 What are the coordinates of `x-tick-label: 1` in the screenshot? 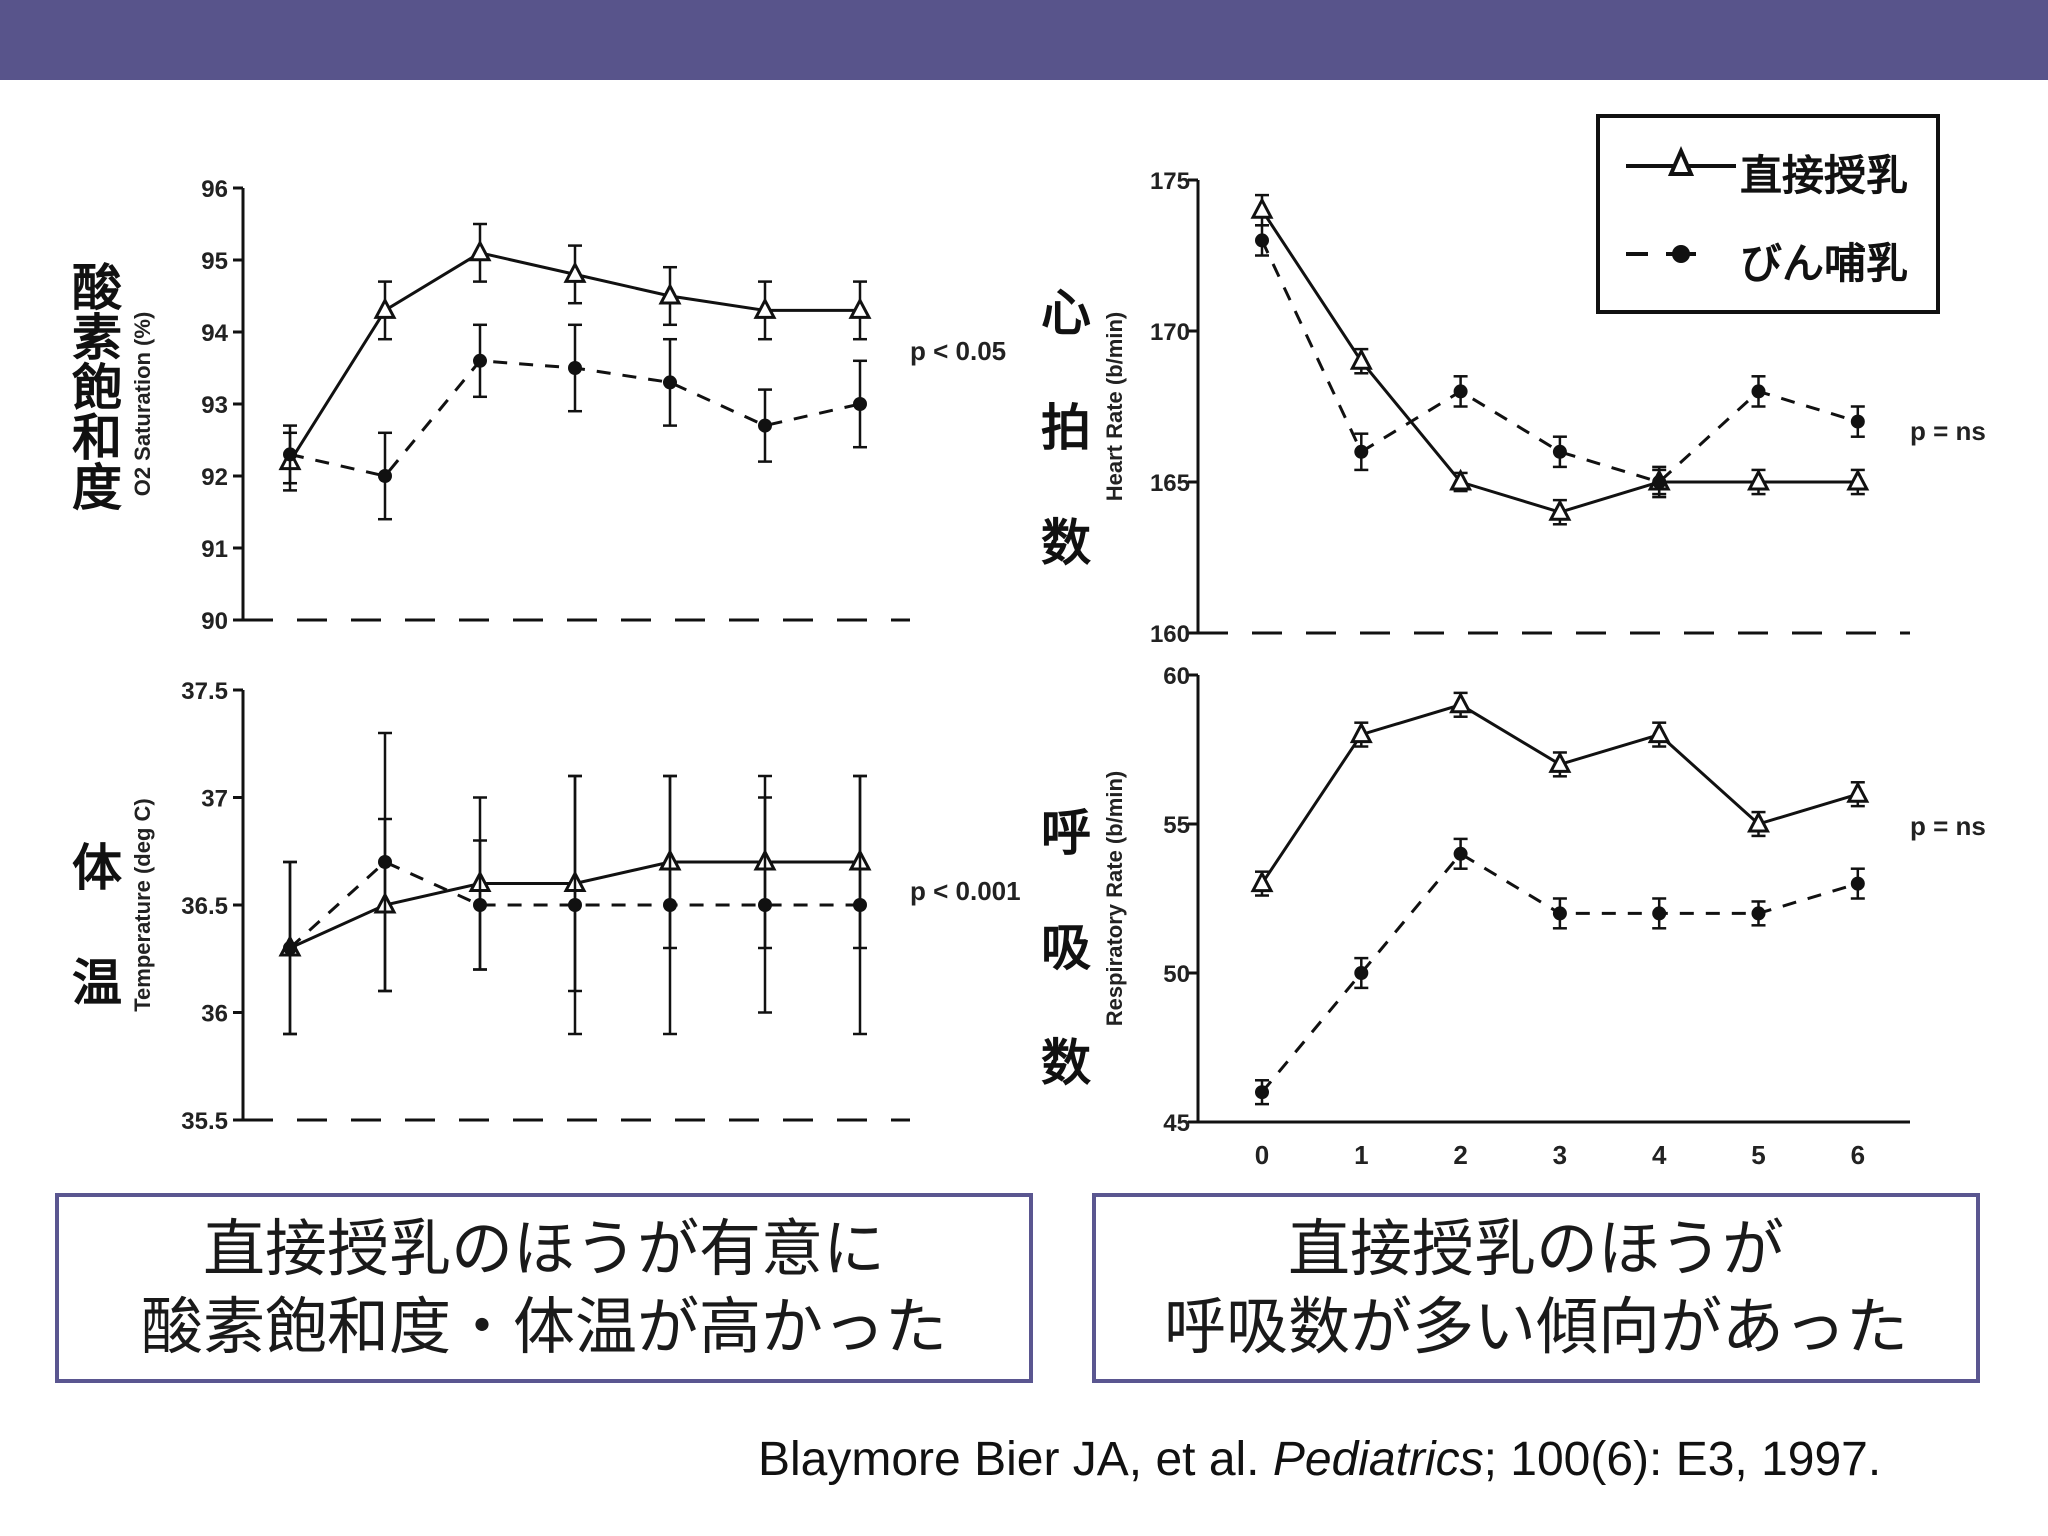 It's located at (1361, 1155).